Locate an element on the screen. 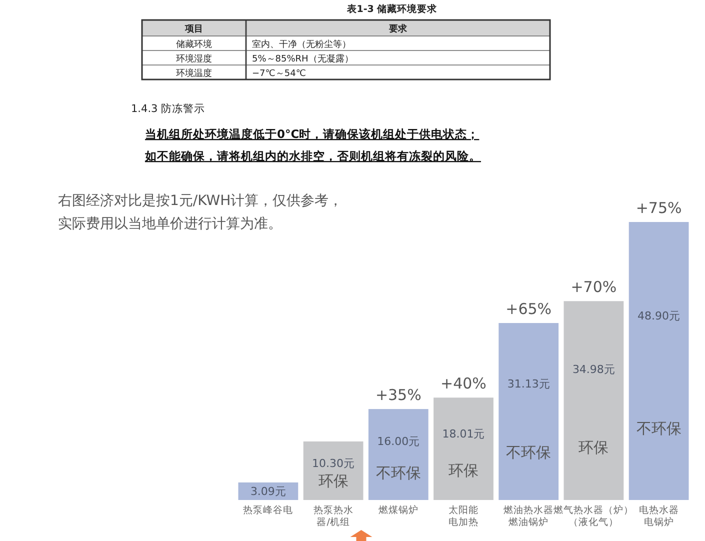 This screenshot has width=705, height=541. x-tick-label: 电热水器电锅炉 is located at coordinates (658, 516).